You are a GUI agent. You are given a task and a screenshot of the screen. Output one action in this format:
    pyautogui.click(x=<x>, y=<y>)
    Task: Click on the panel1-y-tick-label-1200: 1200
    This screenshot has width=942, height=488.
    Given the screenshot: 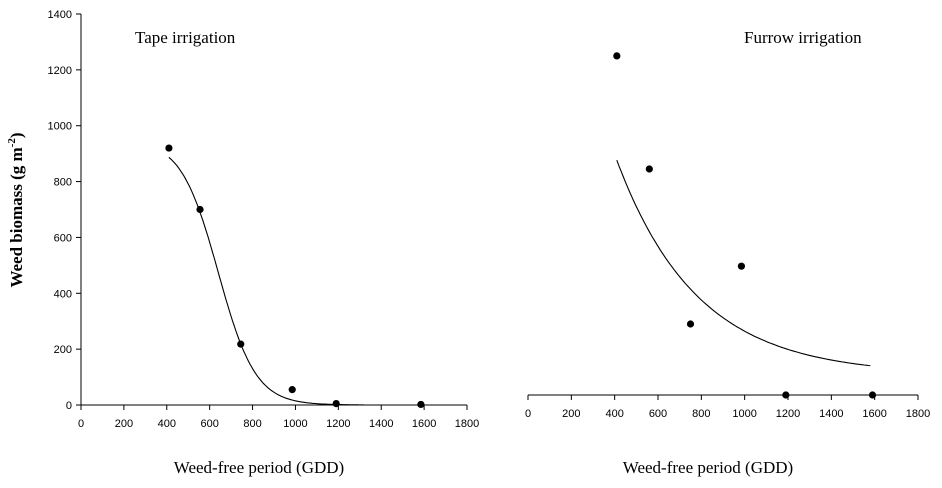 What is the action you would take?
    pyautogui.click(x=60, y=71)
    